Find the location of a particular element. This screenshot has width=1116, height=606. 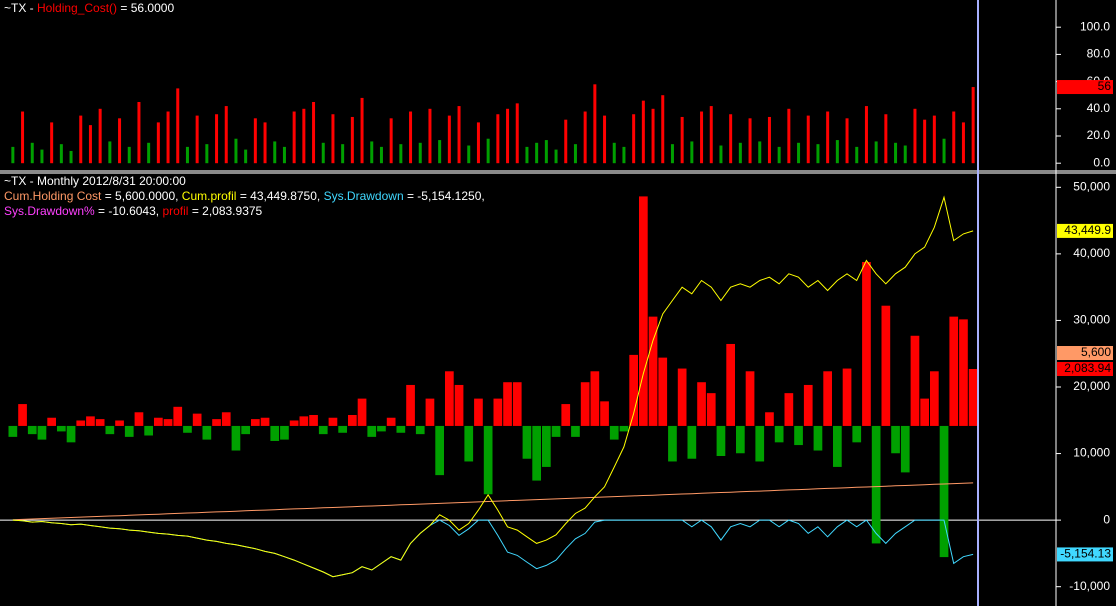

y-tick-label: 0 is located at coordinates (1106, 519).